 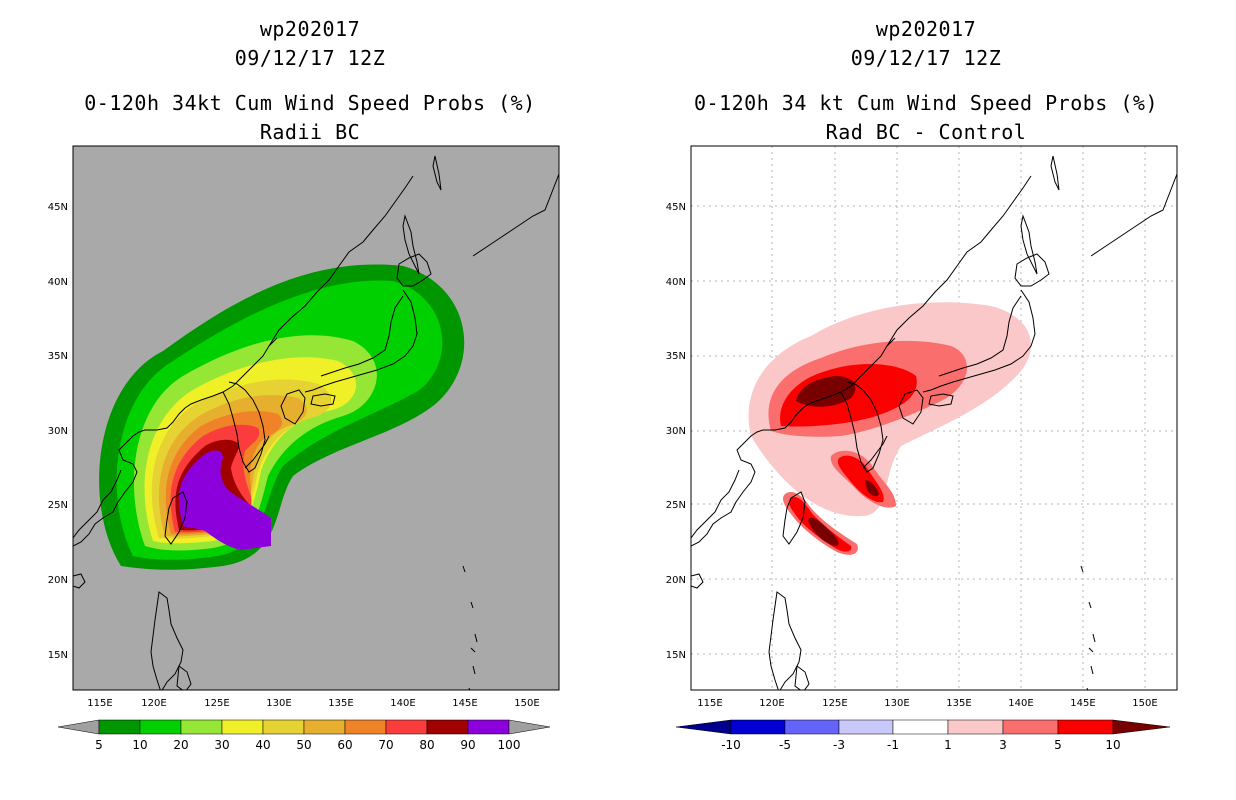 What do you see at coordinates (99, 745) in the screenshot?
I see `left-colorbar-label-5: 5` at bounding box center [99, 745].